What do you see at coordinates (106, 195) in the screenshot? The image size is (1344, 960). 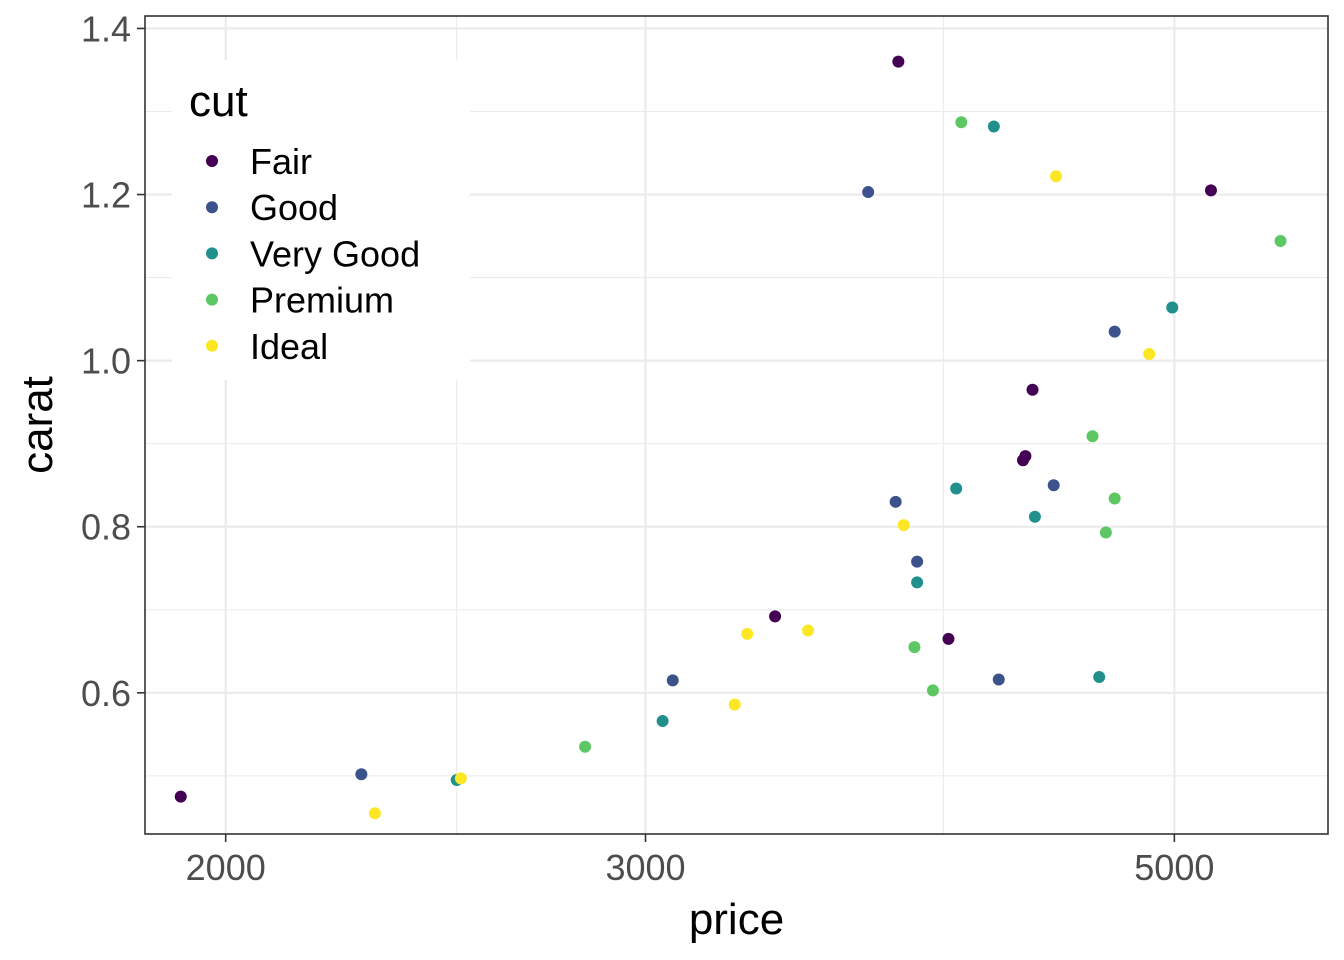 I see `y-tick-label: 1.2` at bounding box center [106, 195].